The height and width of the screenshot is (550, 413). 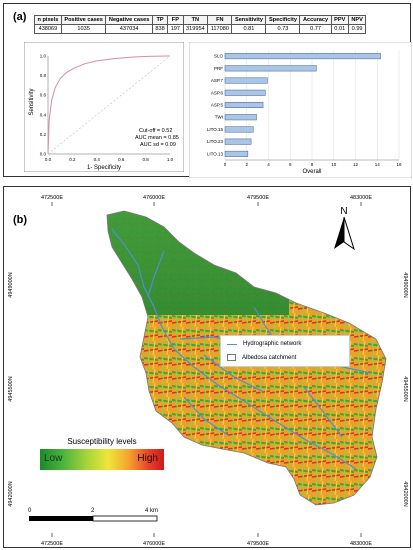 I want to click on bar-category-label: ASP.7, so click(x=217, y=80).